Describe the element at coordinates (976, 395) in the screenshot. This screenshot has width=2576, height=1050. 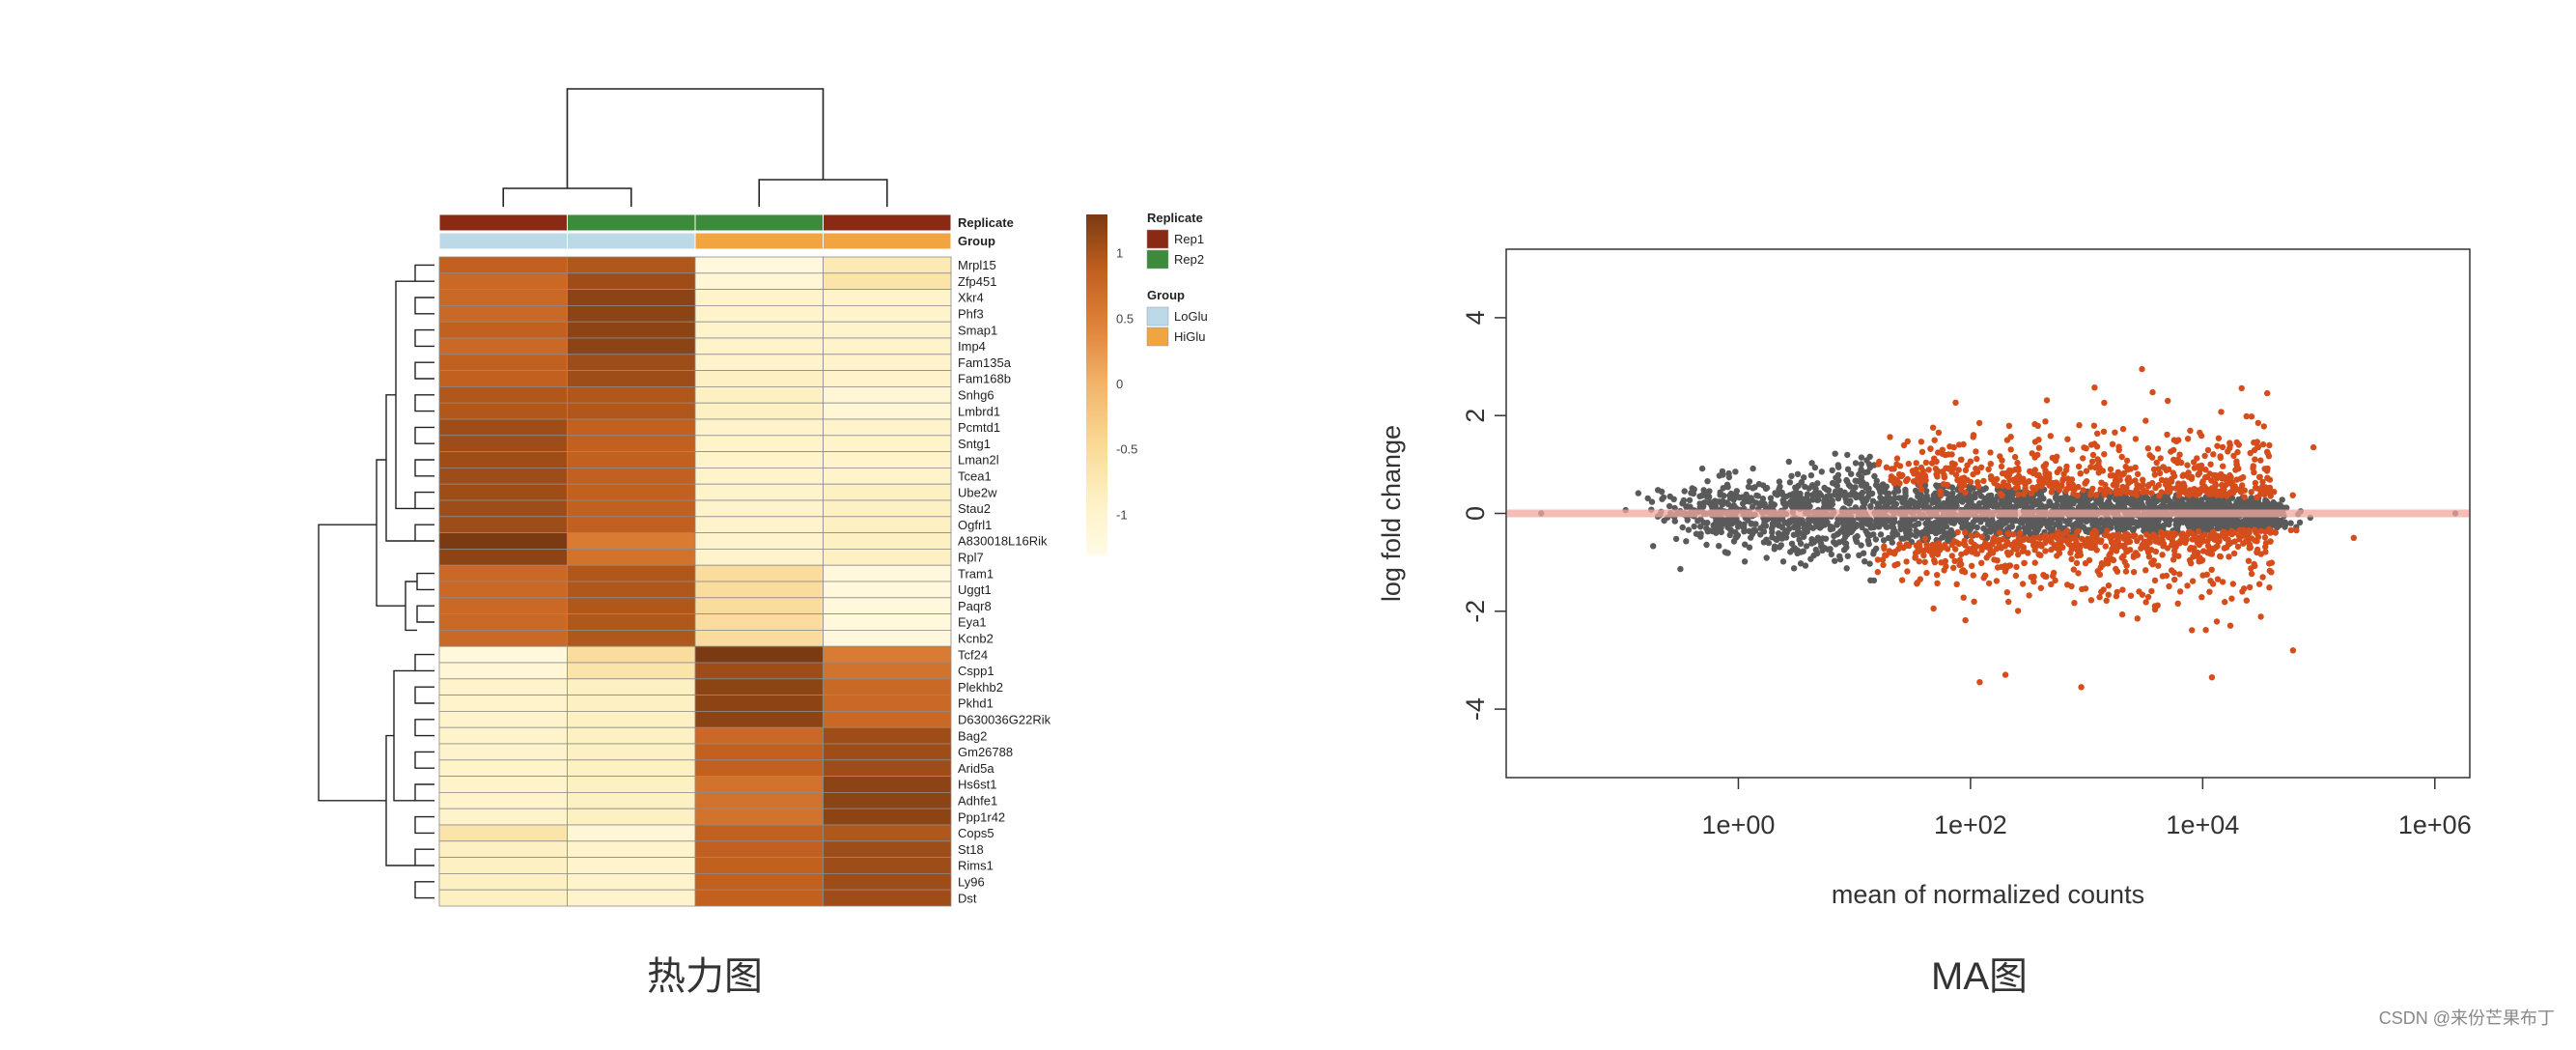
I see `row-label: Snhg6` at that location.